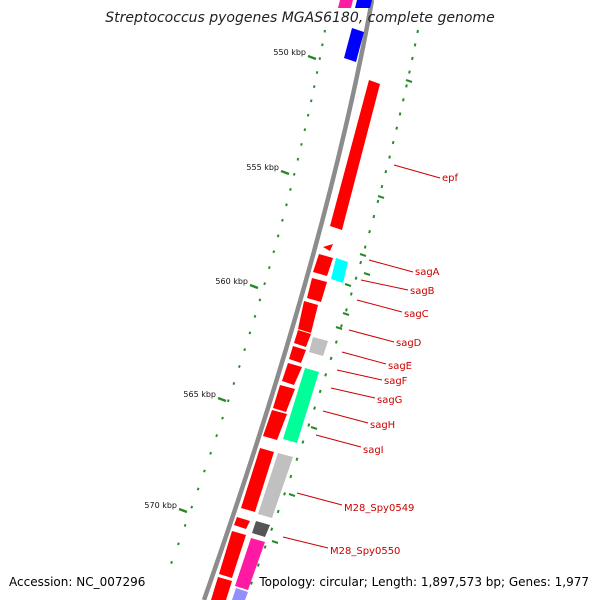 The width and height of the screenshot is (600, 600). I want to click on feature-sagH, so click(275, 425).